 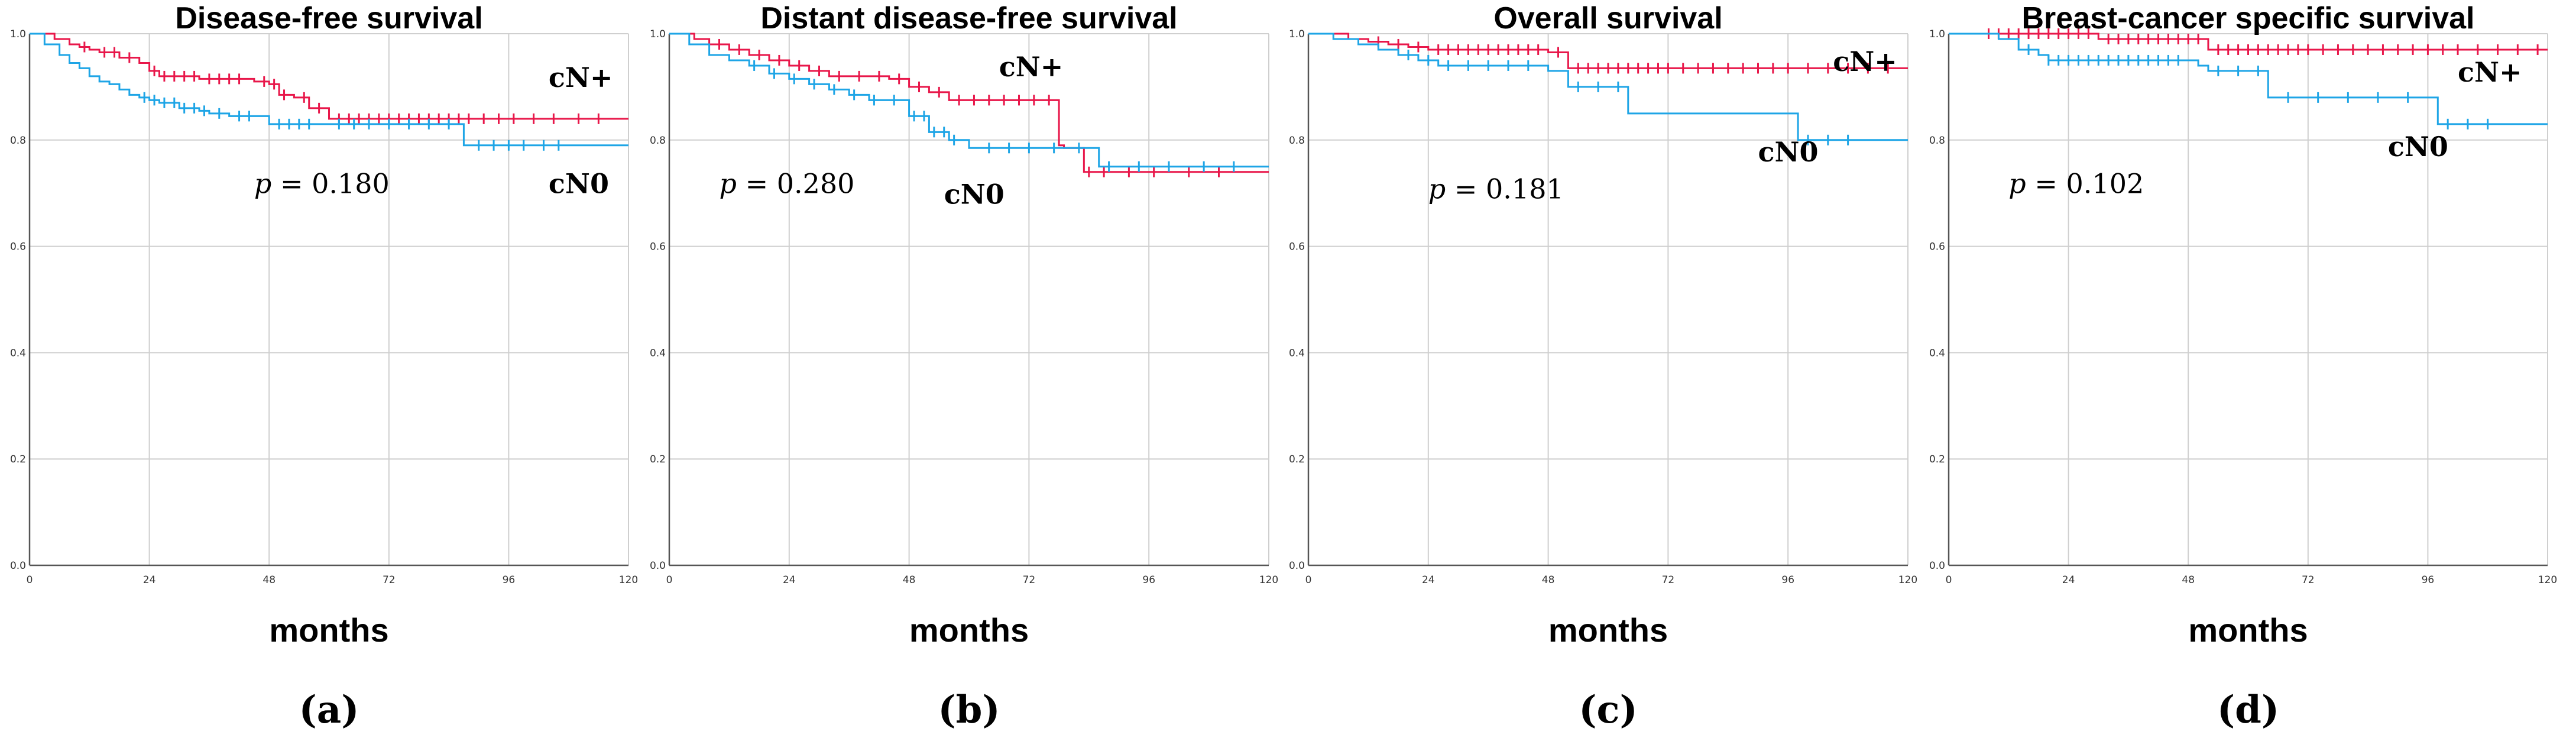 What do you see at coordinates (330, 184) in the screenshot?
I see `p-value: = 0.180` at bounding box center [330, 184].